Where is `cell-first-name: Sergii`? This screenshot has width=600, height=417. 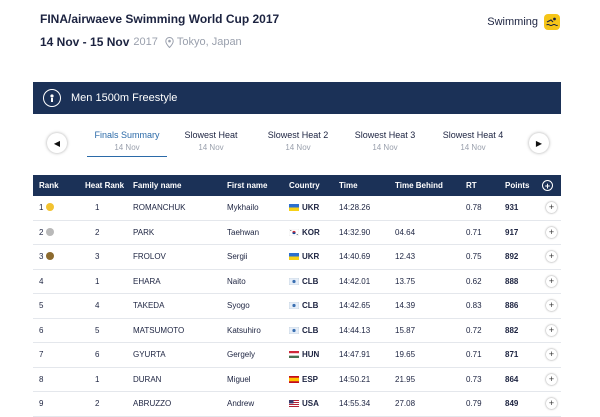 cell-first-name: Sergii is located at coordinates (252, 257).